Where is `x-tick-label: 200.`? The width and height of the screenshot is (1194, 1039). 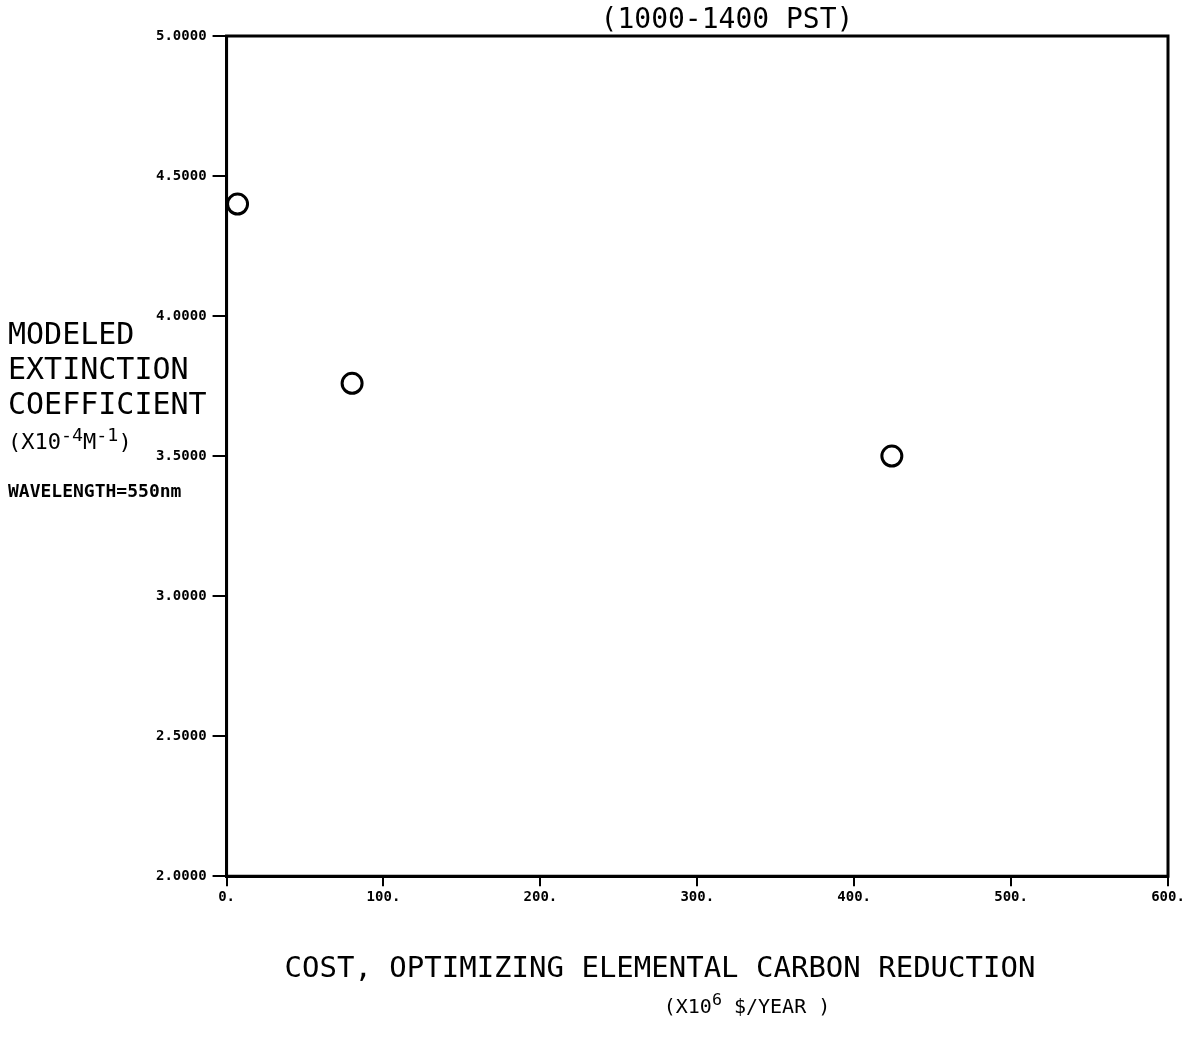 x-tick-label: 200. is located at coordinates (540, 896).